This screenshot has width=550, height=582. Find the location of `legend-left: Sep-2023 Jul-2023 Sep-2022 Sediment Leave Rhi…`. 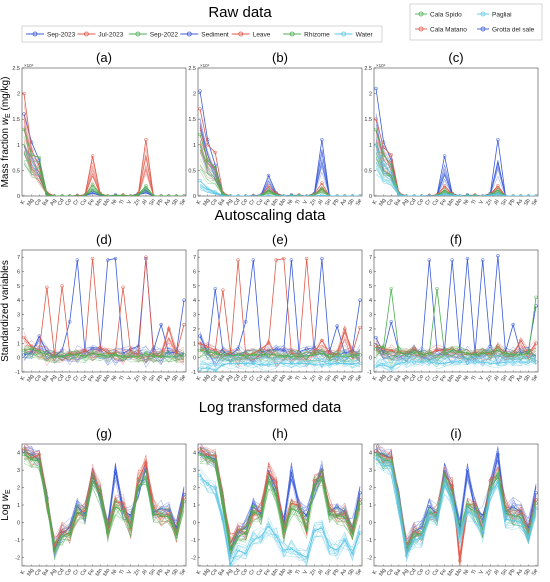

legend-left: Sep-2023 Jul-2023 Sep-2022 Sediment Leave Rhi… is located at coordinates (202, 34).